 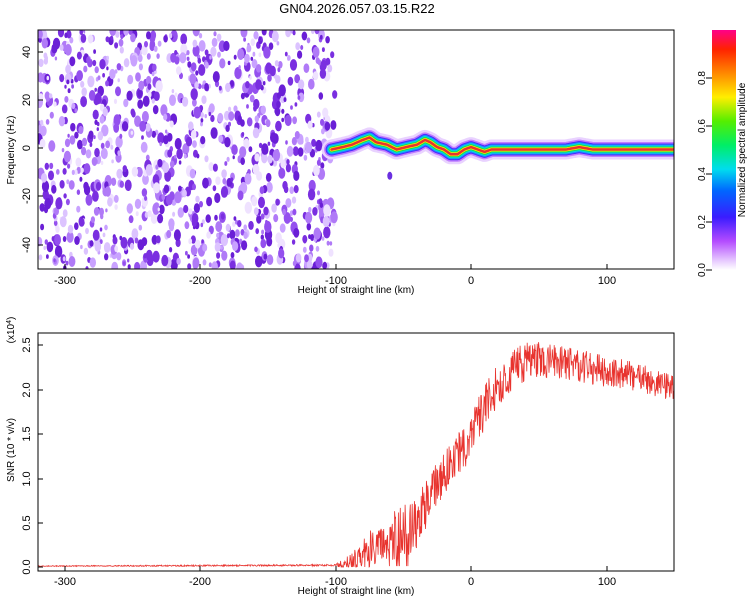 What do you see at coordinates (471, 582) in the screenshot?
I see `x-tick-label: 0` at bounding box center [471, 582].